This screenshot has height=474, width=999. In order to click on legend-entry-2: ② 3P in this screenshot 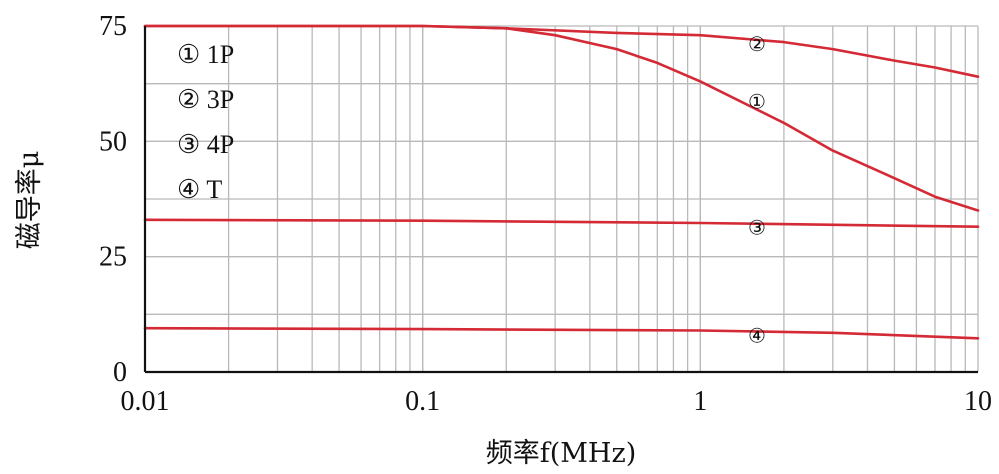, I will do `click(205, 99)`.